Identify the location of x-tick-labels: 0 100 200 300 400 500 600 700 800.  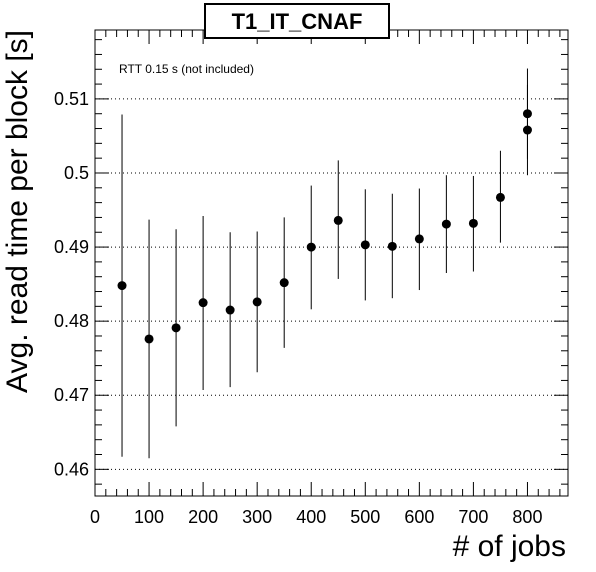
(316, 517).